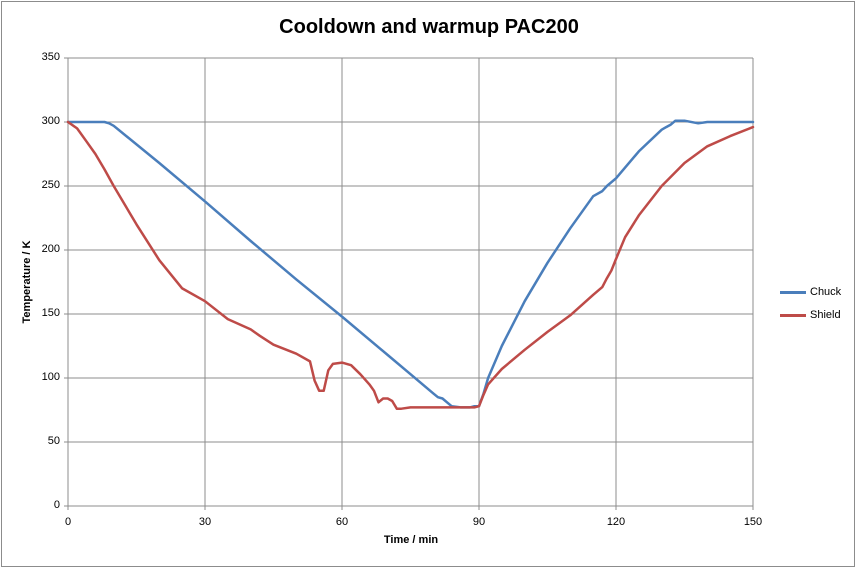  I want to click on legend-label-shield: Shield, so click(825, 315).